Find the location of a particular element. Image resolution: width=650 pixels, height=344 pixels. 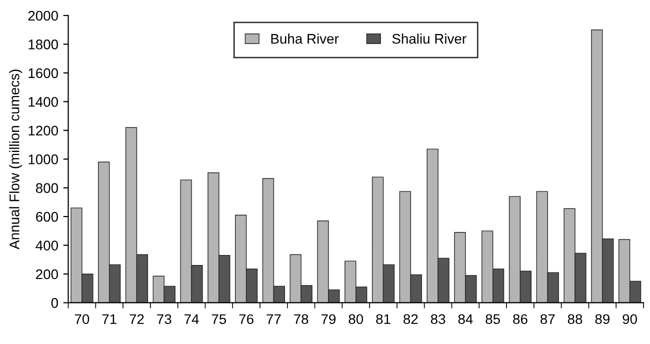

x-tick-label: 72 is located at coordinates (137, 319).